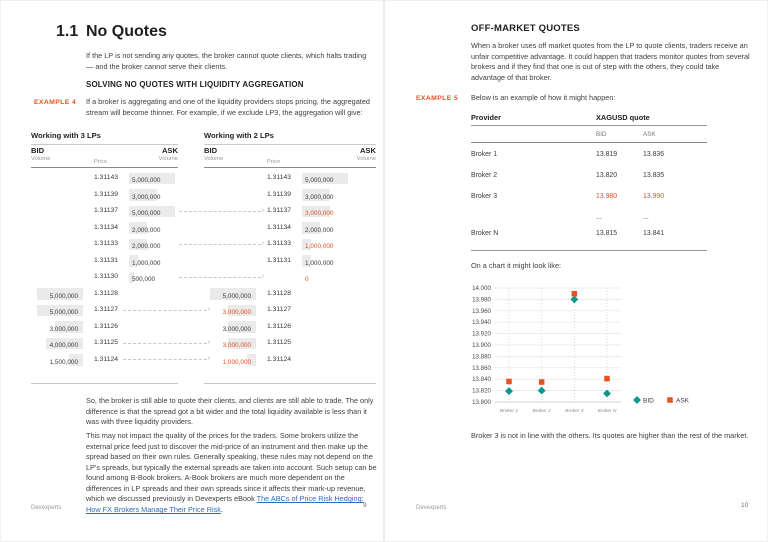  Describe the element at coordinates (637, 400) in the screenshot. I see `legend-bid-marker` at that location.